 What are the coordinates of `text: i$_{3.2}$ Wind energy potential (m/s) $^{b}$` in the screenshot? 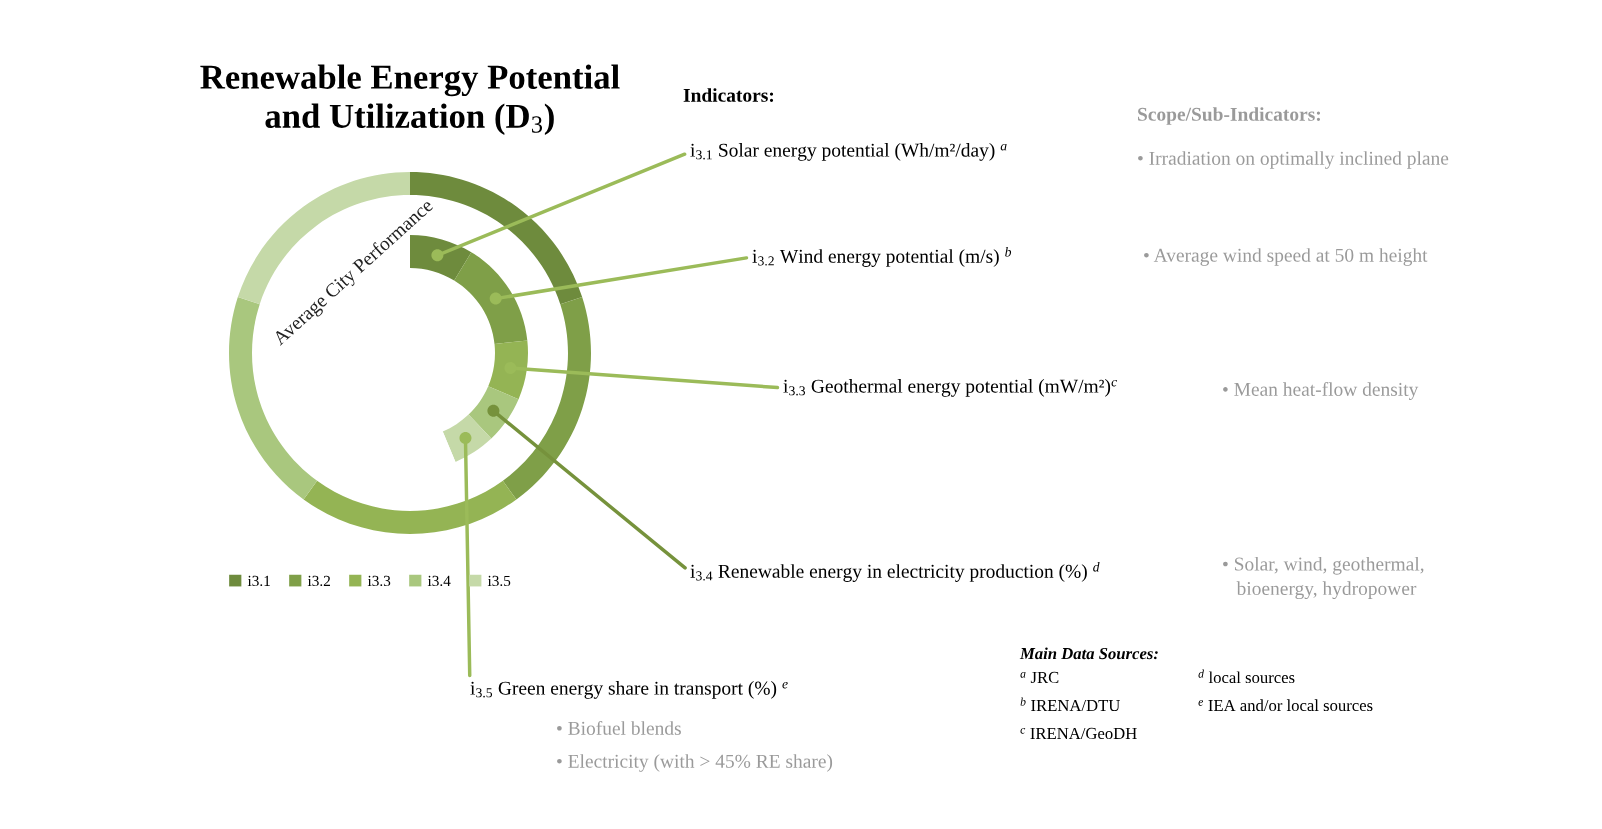 It's located at (882, 256).